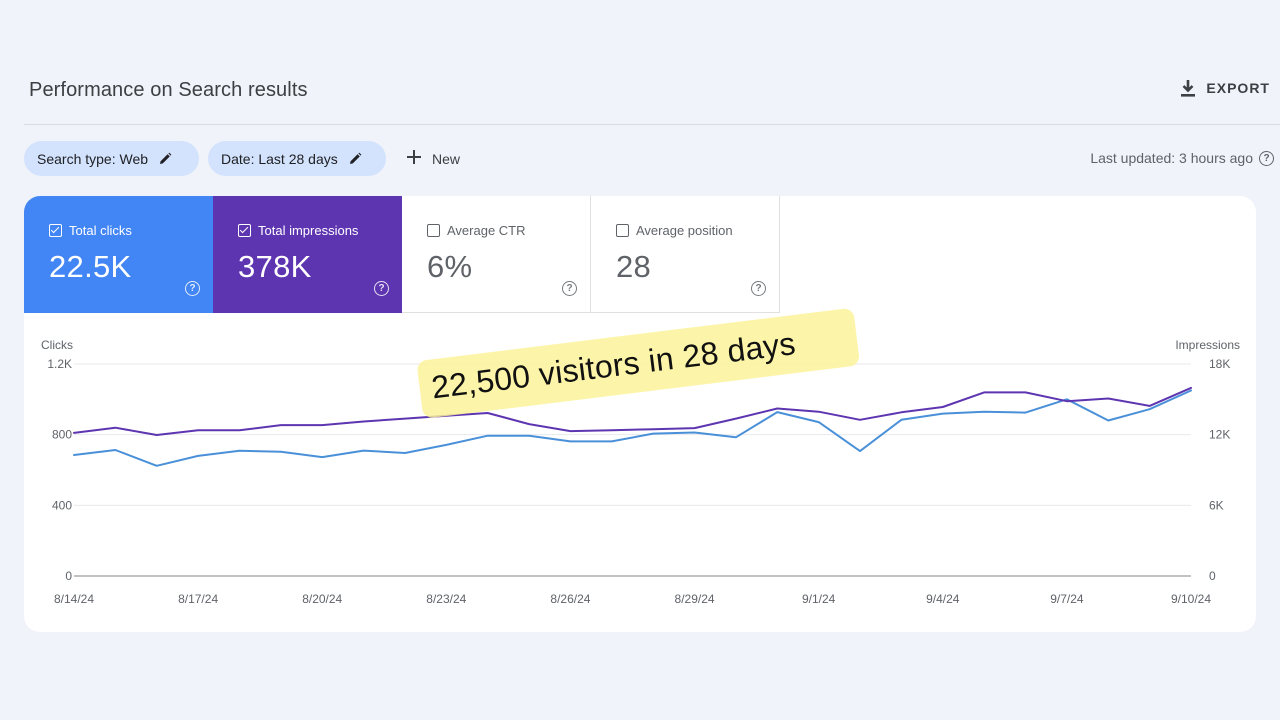 The width and height of the screenshot is (1280, 720). I want to click on left-tick-label: 400, so click(62, 505).